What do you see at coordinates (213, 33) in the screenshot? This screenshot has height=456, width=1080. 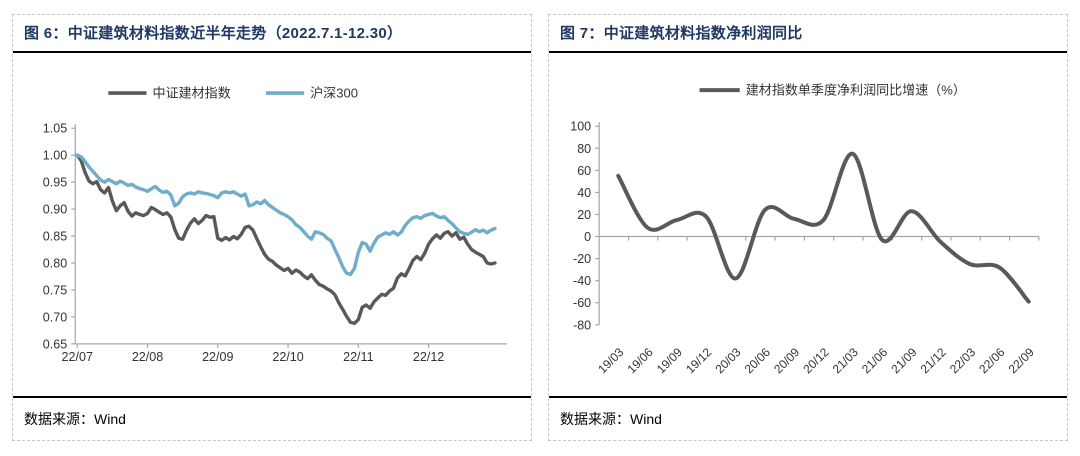 I see `figure6-title: 图 6：中证建筑材料指数近半年走势（2022.7.1-12.30）` at bounding box center [213, 33].